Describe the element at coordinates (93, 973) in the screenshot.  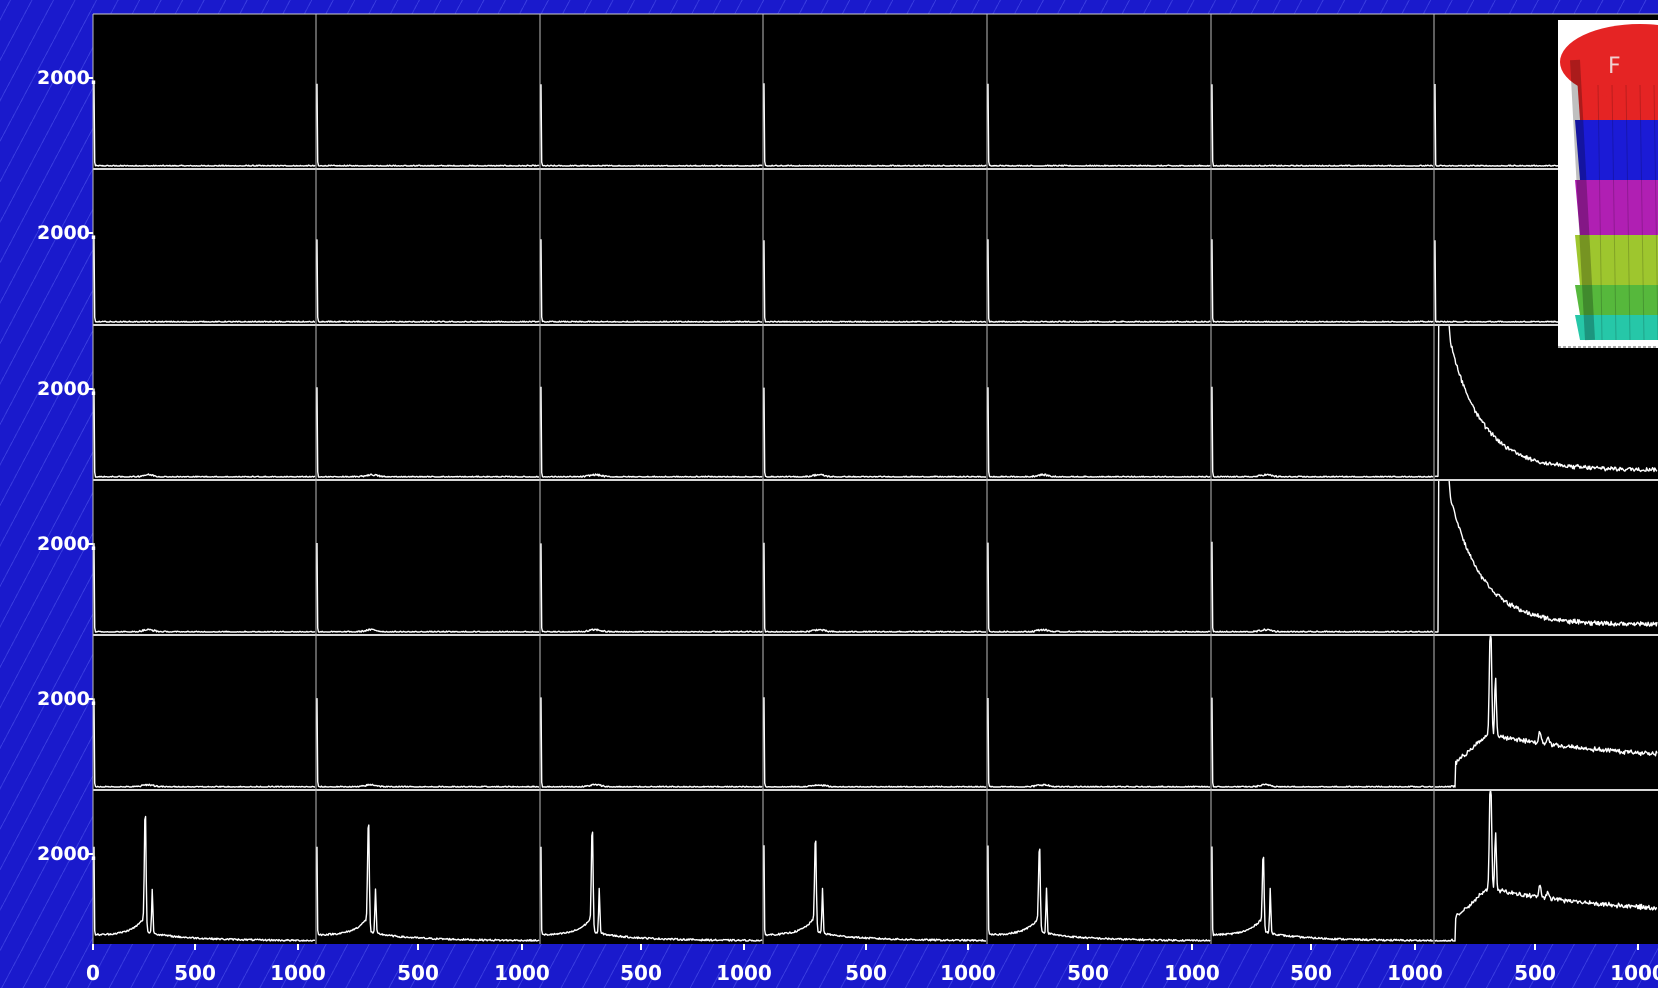
I see `x-tick-label: 0` at that location.